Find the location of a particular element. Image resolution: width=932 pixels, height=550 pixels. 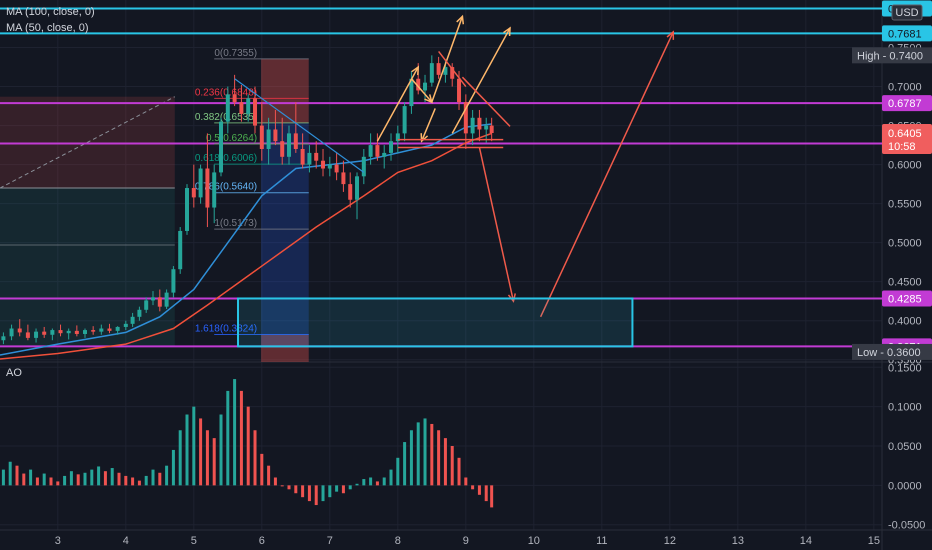

fib-level-label: 0.5(0.6264) is located at coordinates (231, 138).